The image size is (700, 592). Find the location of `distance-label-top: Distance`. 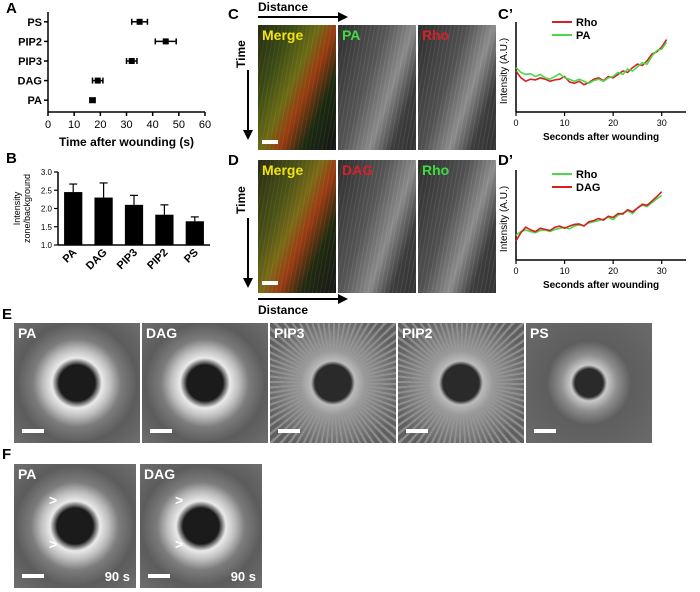

distance-label-top: Distance is located at coordinates (283, 7).